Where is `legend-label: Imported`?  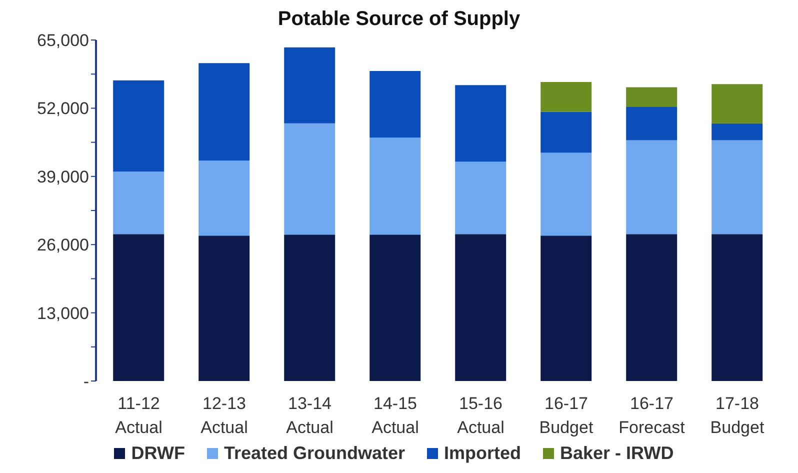 legend-label: Imported is located at coordinates (482, 453).